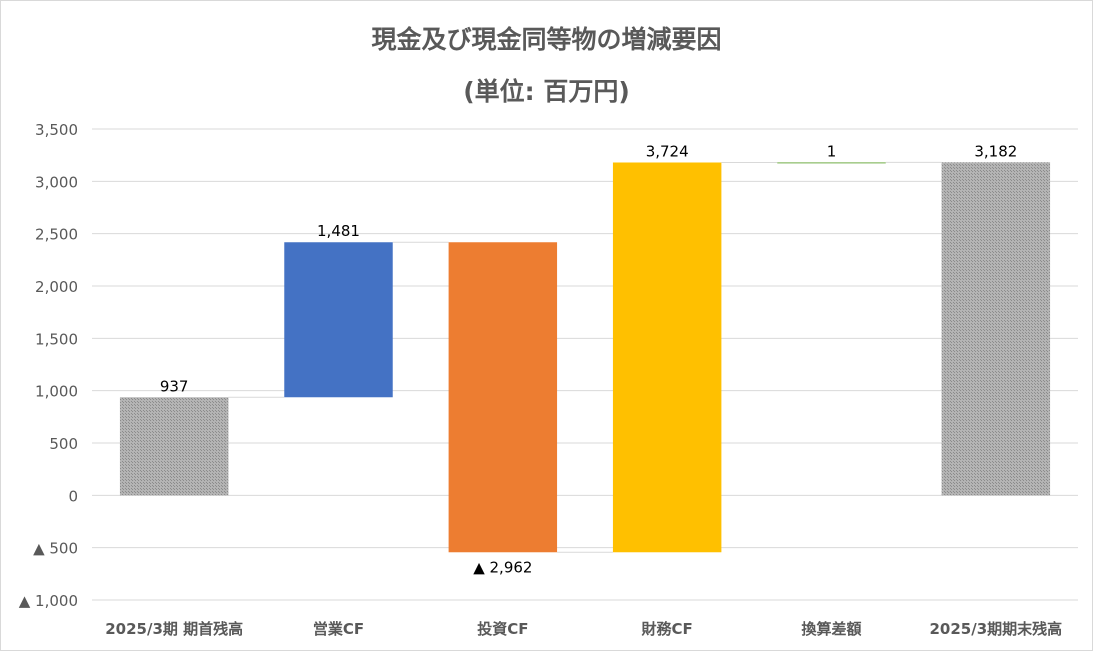  What do you see at coordinates (502, 567) in the screenshot?
I see `data-label: ▲ 2,962` at bounding box center [502, 567].